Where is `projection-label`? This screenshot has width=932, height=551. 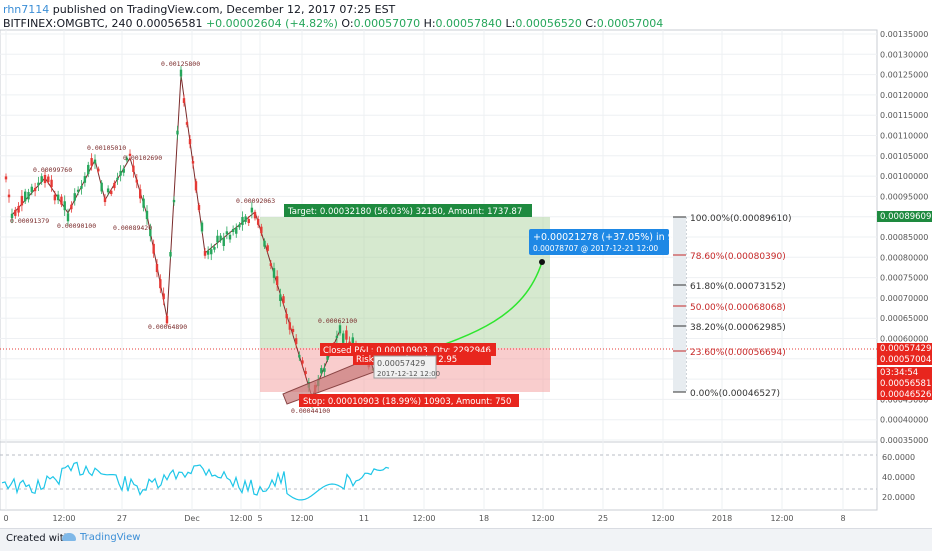 projection-label is located at coordinates (599, 242).